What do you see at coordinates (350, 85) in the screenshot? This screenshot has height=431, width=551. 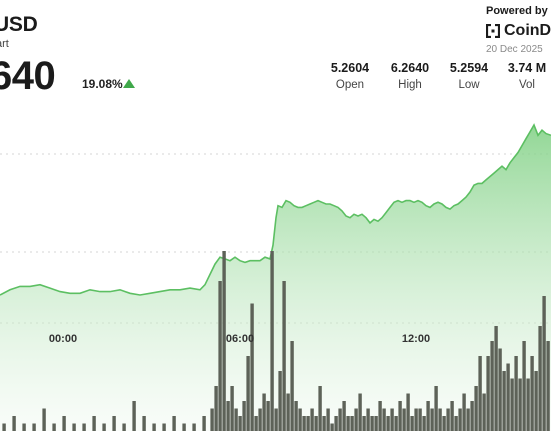 I see `stat-open-label: Open` at bounding box center [350, 85].